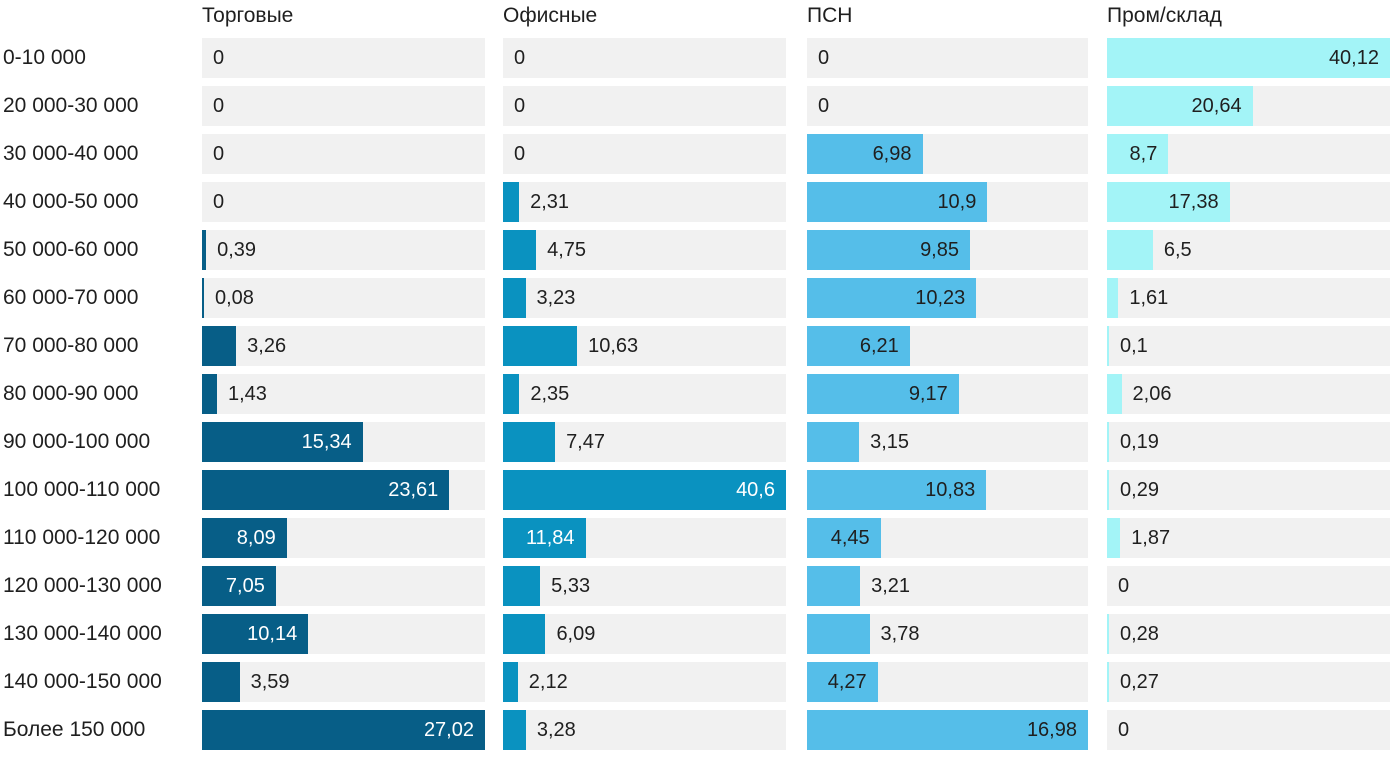 This screenshot has height=769, width=1400. Describe the element at coordinates (71, 153) in the screenshot. I see `category-label: 30 000-40 000` at that location.